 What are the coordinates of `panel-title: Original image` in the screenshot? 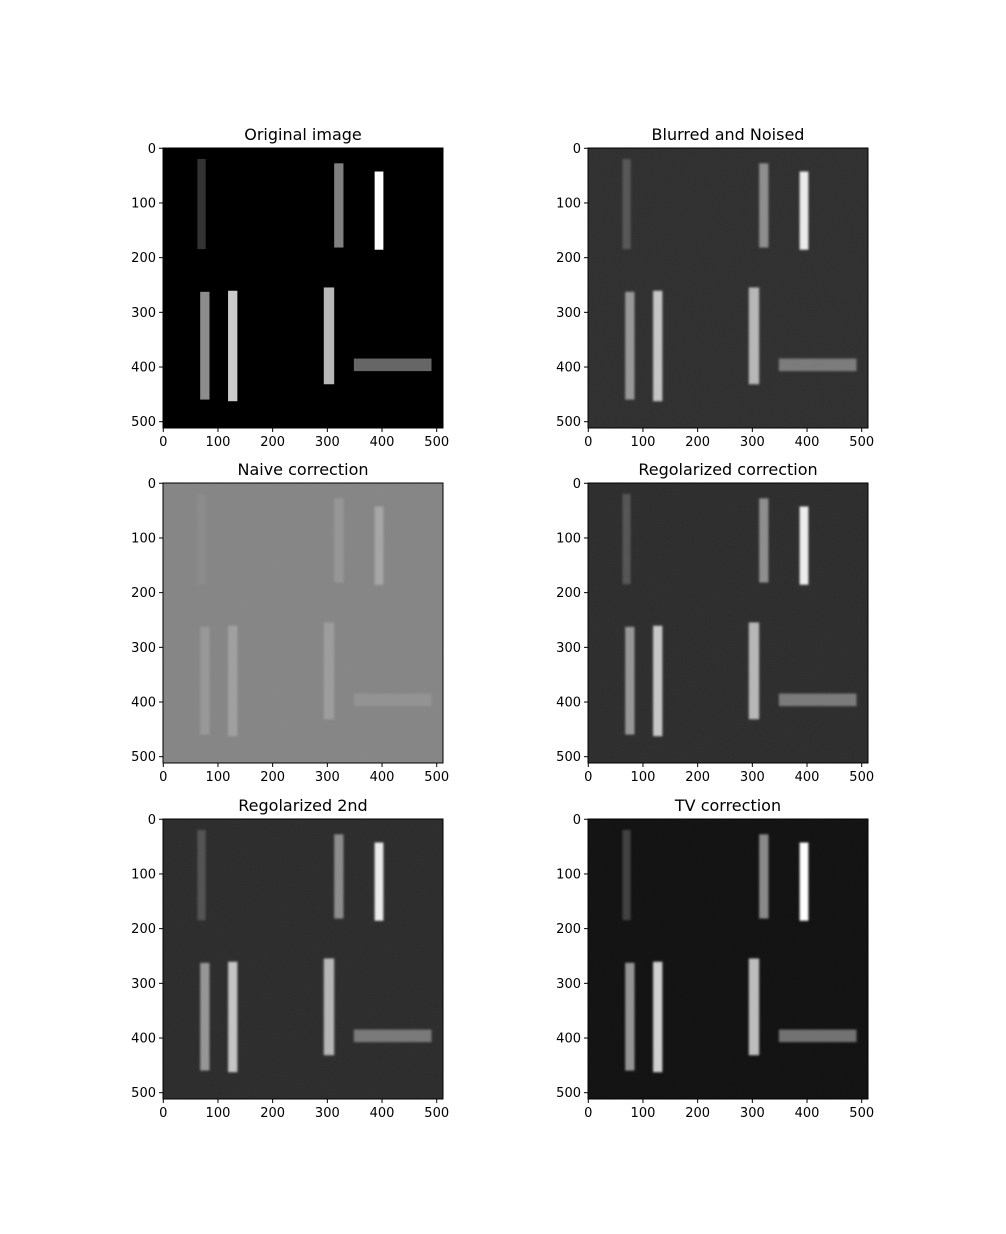 It's located at (303, 134).